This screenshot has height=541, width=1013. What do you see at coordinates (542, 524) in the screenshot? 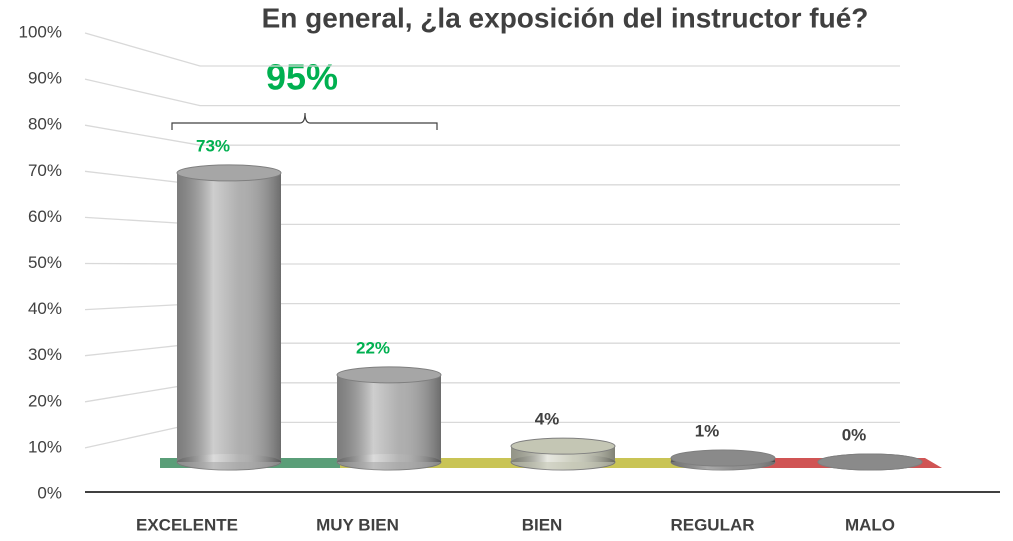
I see `x-tick-label: BIEN` at bounding box center [542, 524].